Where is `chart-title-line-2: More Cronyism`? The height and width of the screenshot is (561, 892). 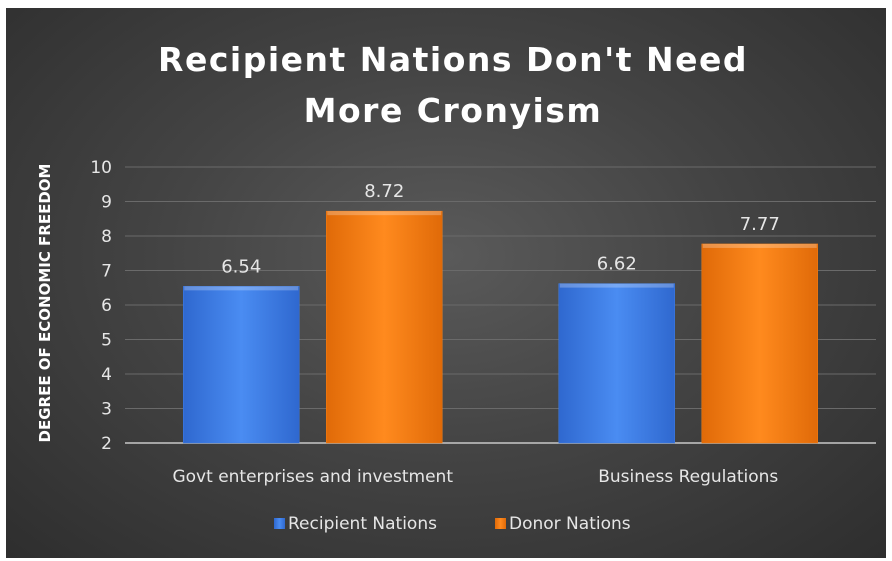
chart-title-line-2: More Cronyism is located at coordinates (453, 110).